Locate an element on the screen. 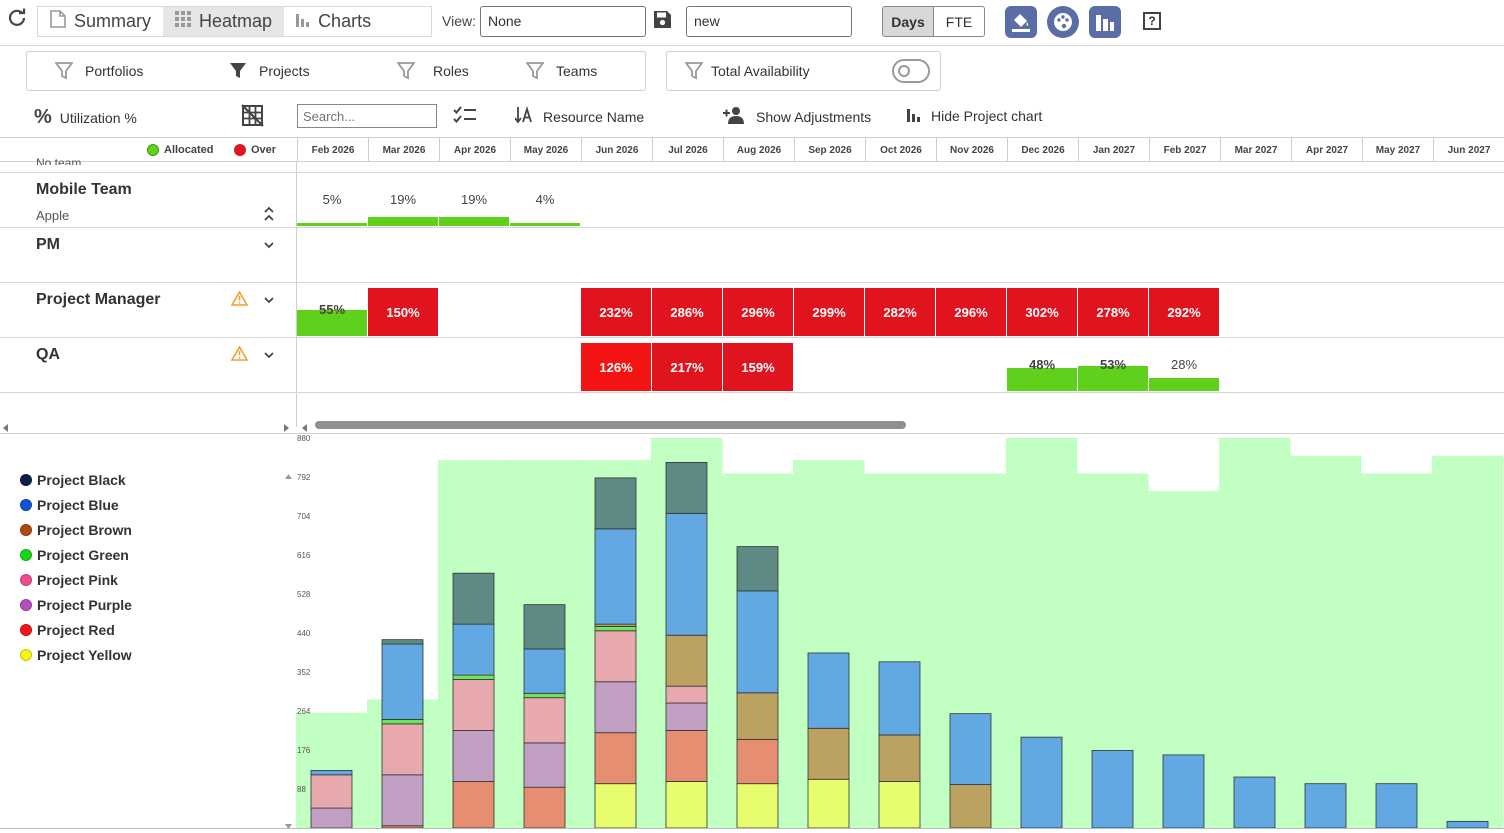  tab-charts: Charts is located at coordinates (333, 21).